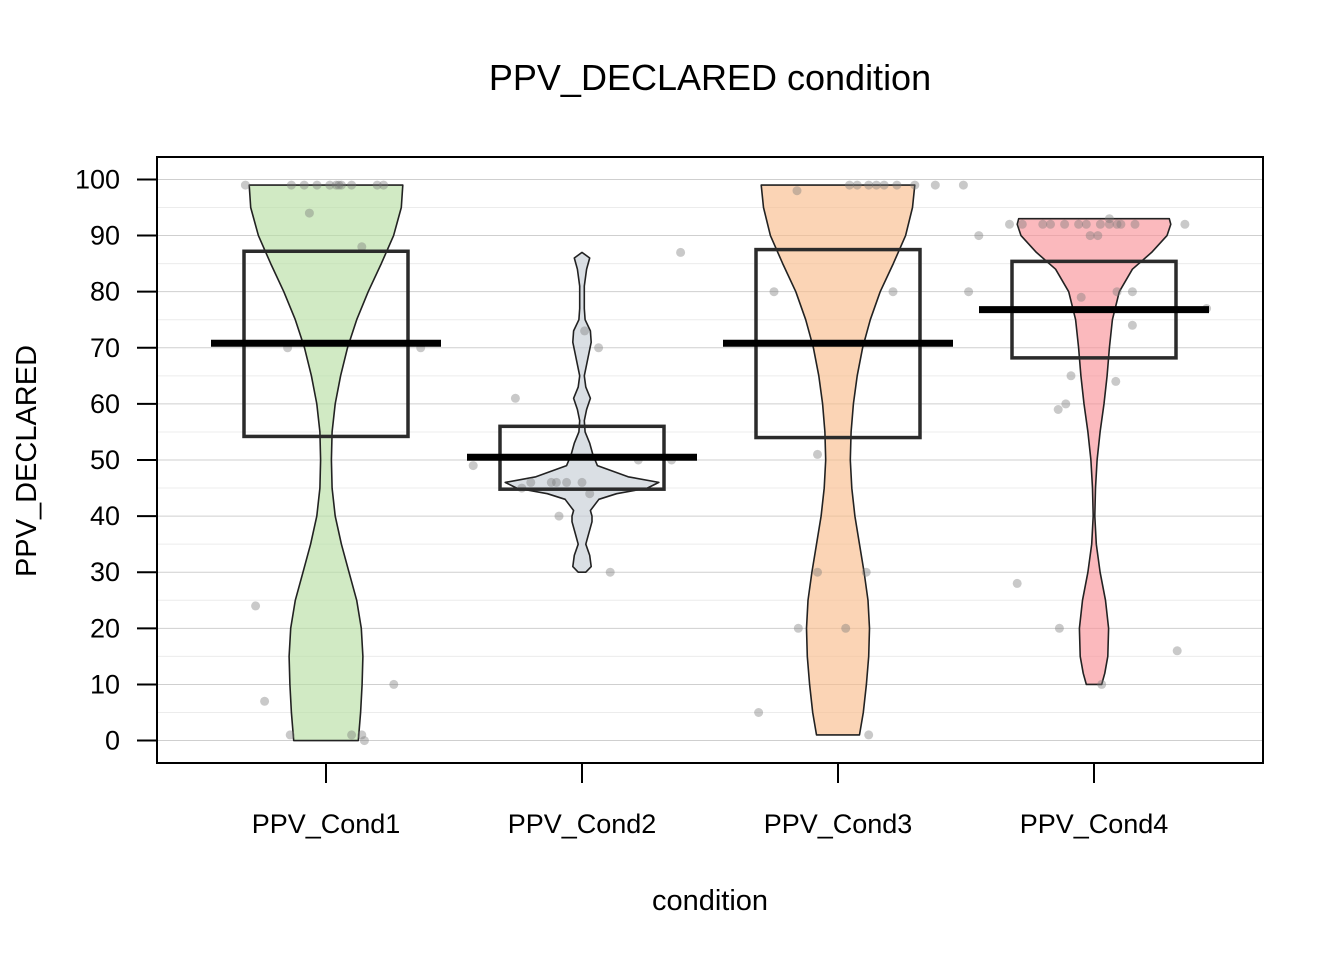 This screenshot has width=1344, height=960. I want to click on y-tick-label: 40, so click(105, 516).